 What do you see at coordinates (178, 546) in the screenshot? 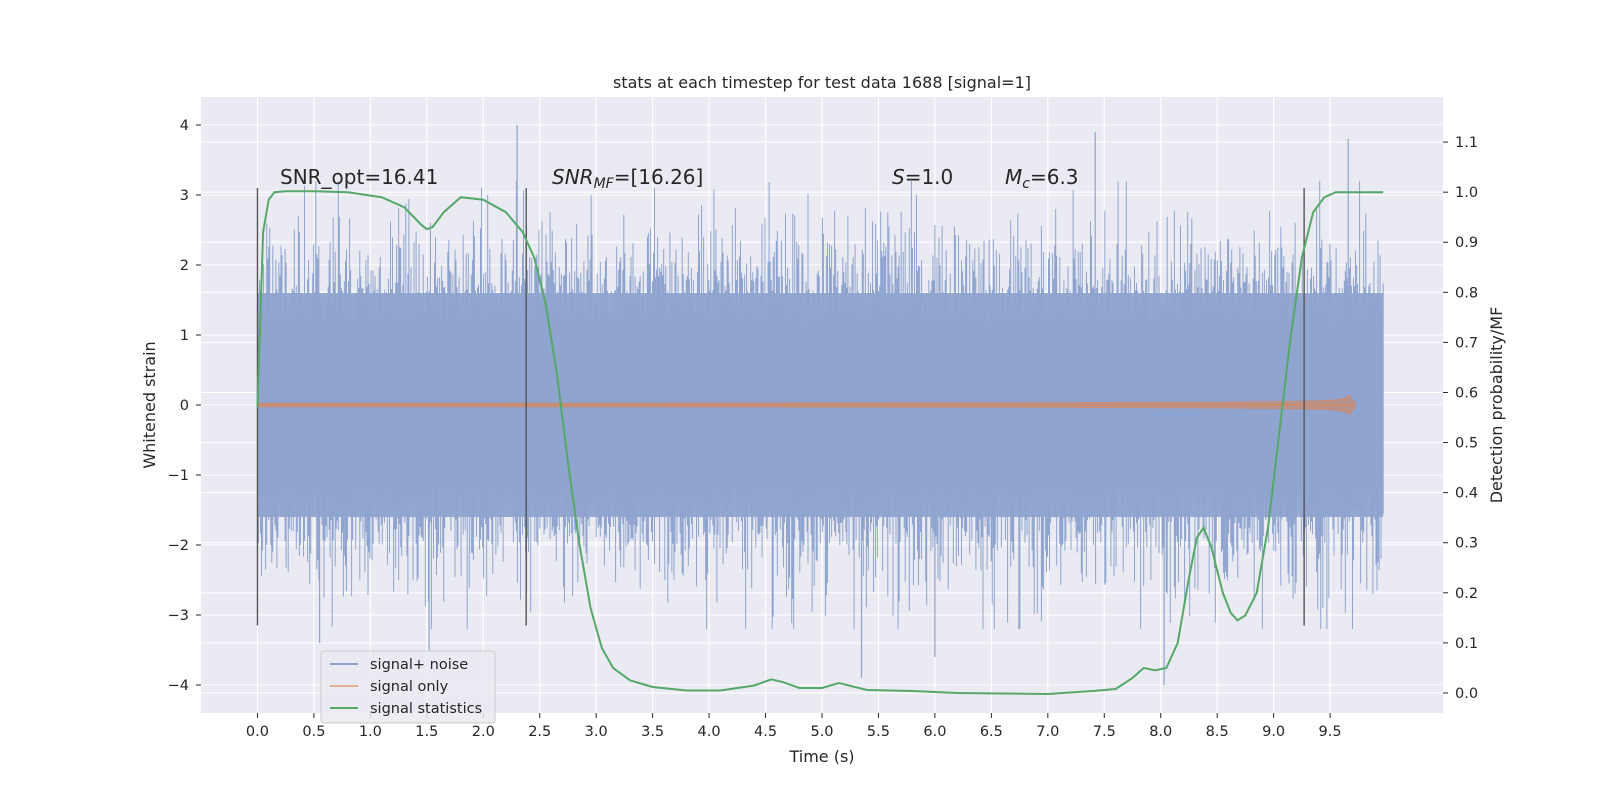
I see `y-tick-label: −2` at bounding box center [178, 546].